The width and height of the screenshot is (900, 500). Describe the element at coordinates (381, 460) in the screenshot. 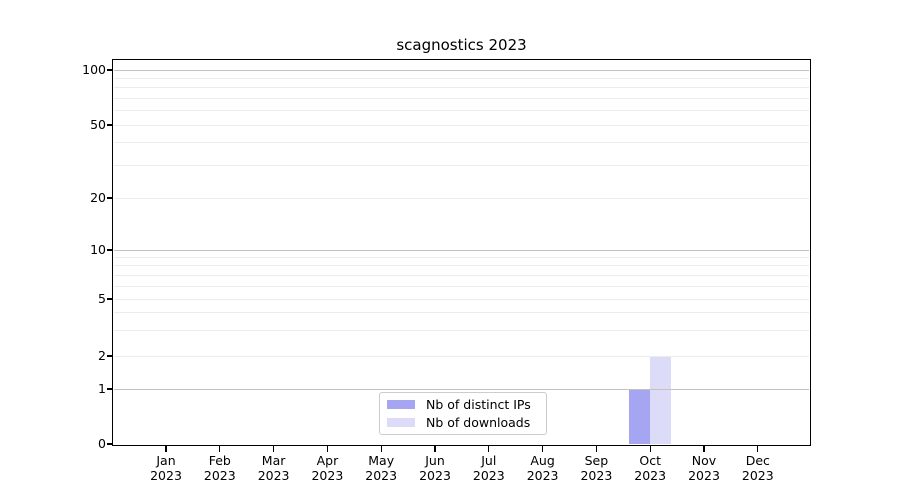

I see `x-tick-label-month: May` at that location.